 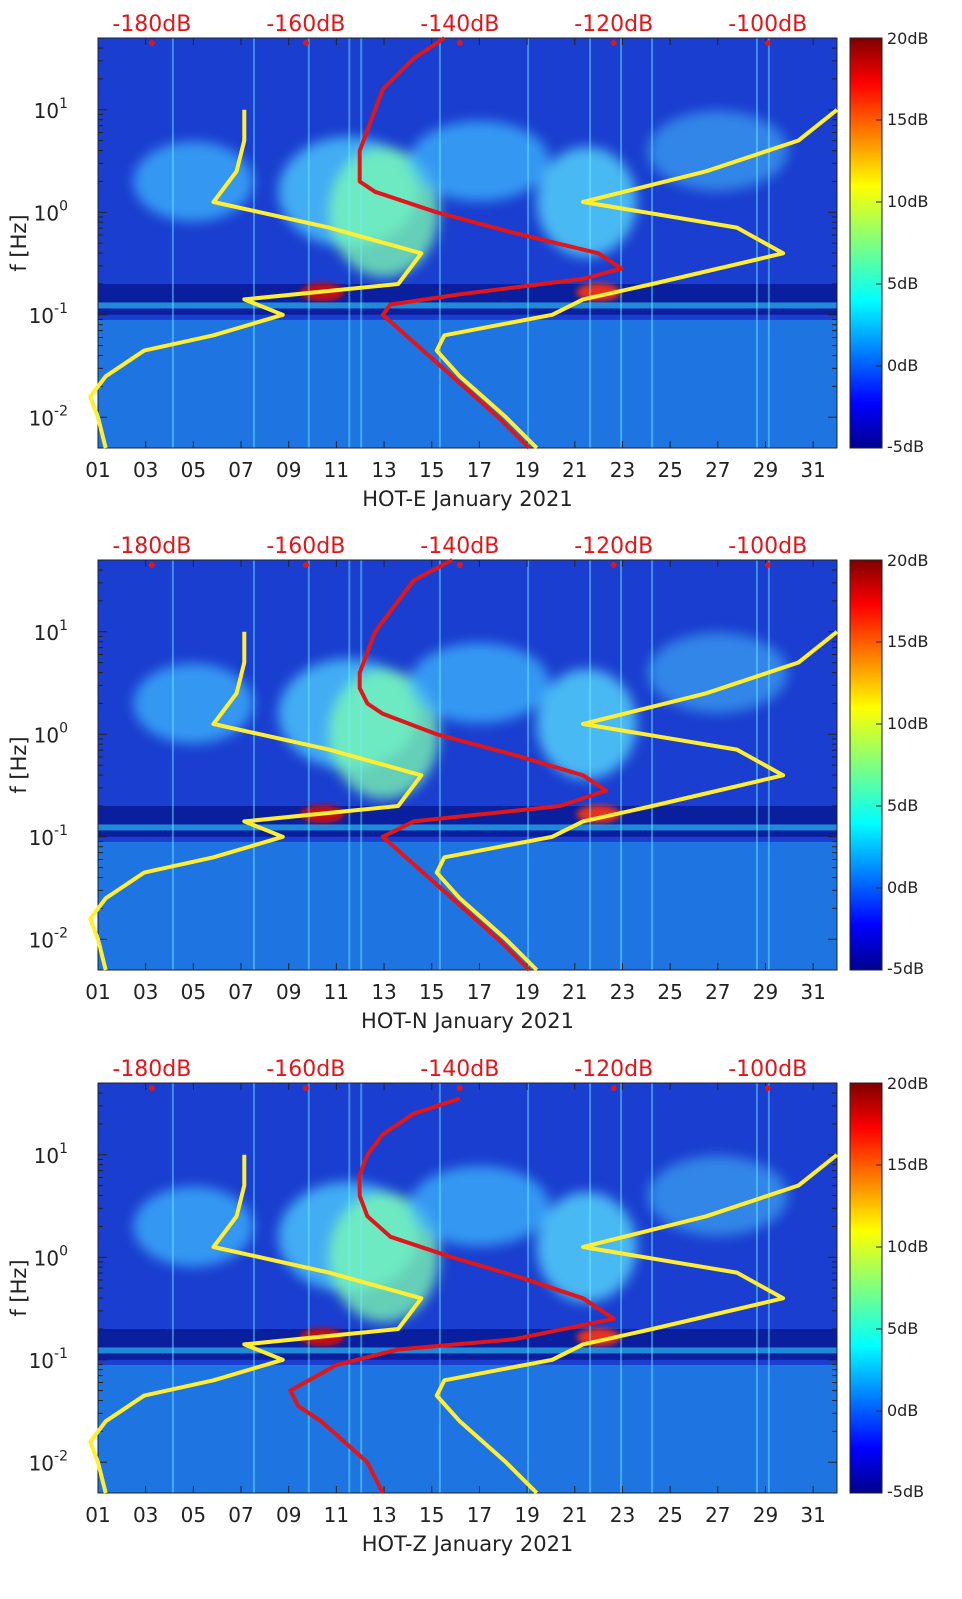 I want to click on x-tick-label: 25, so click(x=669, y=470).